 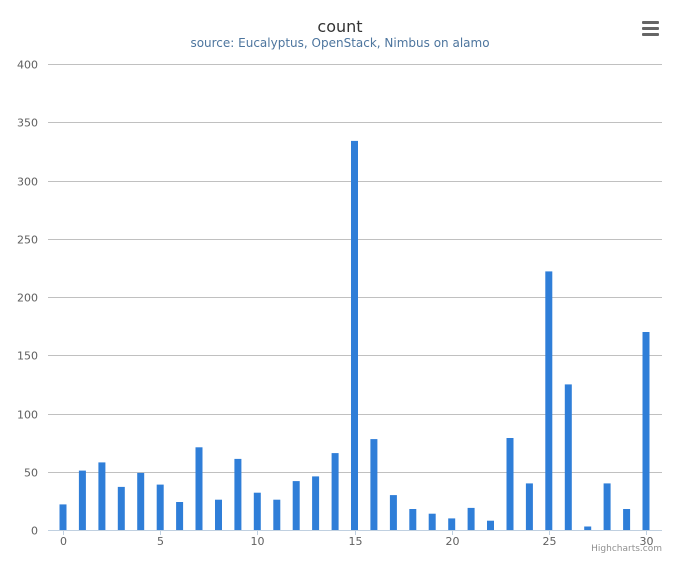 What do you see at coordinates (63, 541) in the screenshot?
I see `x-tick-label: 0` at bounding box center [63, 541].